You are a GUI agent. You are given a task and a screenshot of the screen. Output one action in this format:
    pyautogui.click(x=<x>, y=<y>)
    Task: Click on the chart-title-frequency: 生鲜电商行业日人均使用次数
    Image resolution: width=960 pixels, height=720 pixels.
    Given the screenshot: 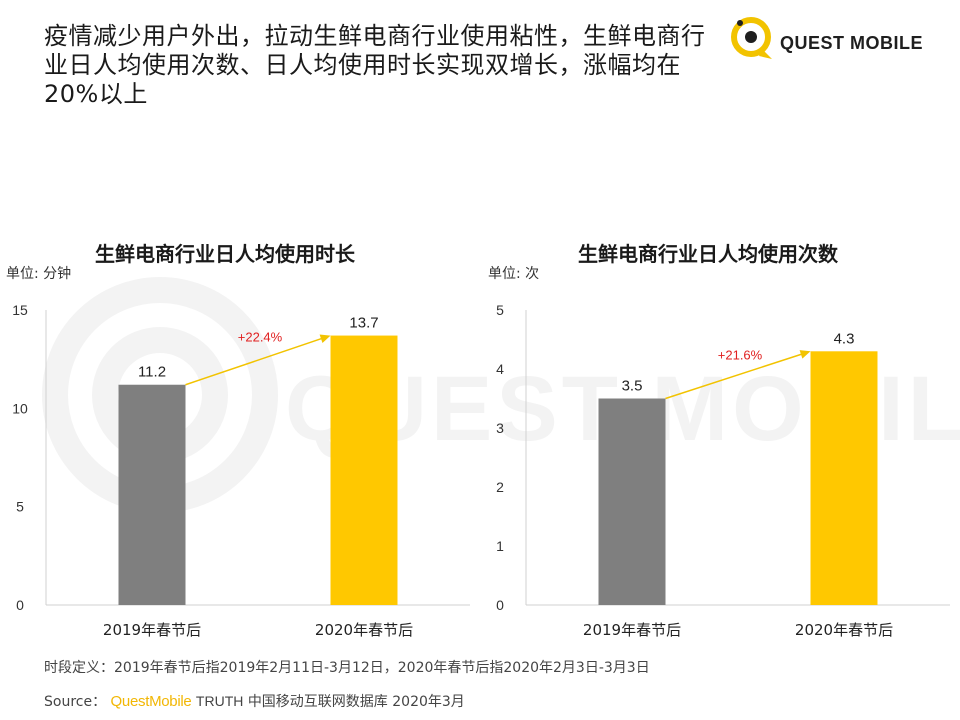 What is the action you would take?
    pyautogui.click(x=708, y=254)
    